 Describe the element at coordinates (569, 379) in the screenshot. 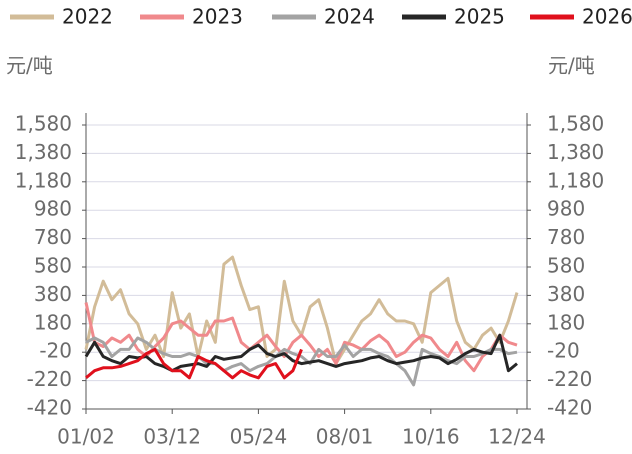

I see `y2-tick-label: -220` at that location.